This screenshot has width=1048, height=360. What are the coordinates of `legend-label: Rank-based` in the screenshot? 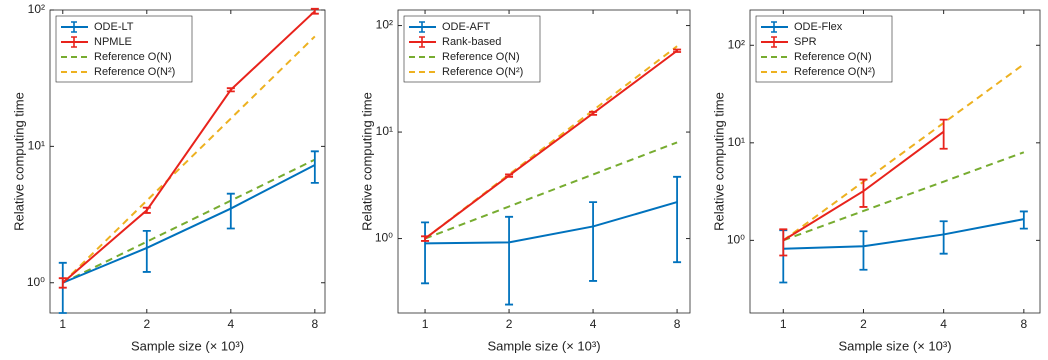 It's located at (471, 42).